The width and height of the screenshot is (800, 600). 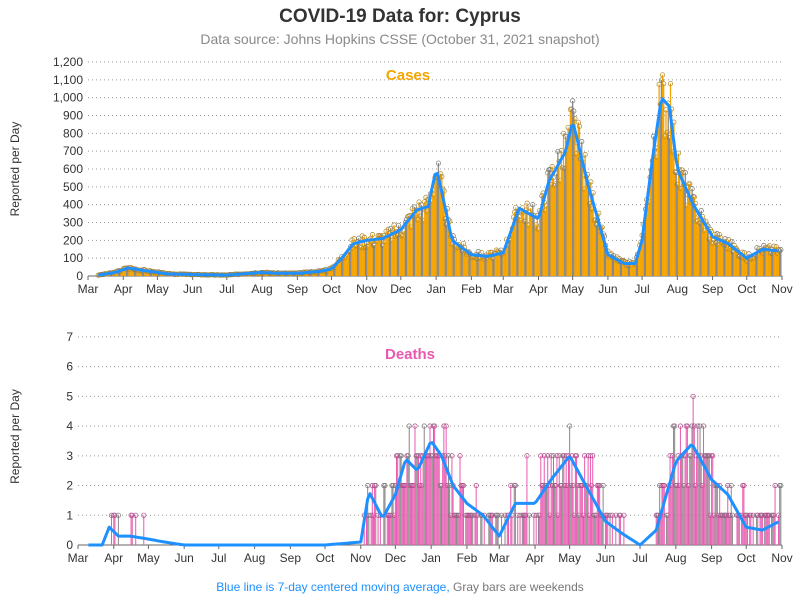 What do you see at coordinates (605, 558) in the screenshot?
I see `x-tick-label: Jun` at bounding box center [605, 558].